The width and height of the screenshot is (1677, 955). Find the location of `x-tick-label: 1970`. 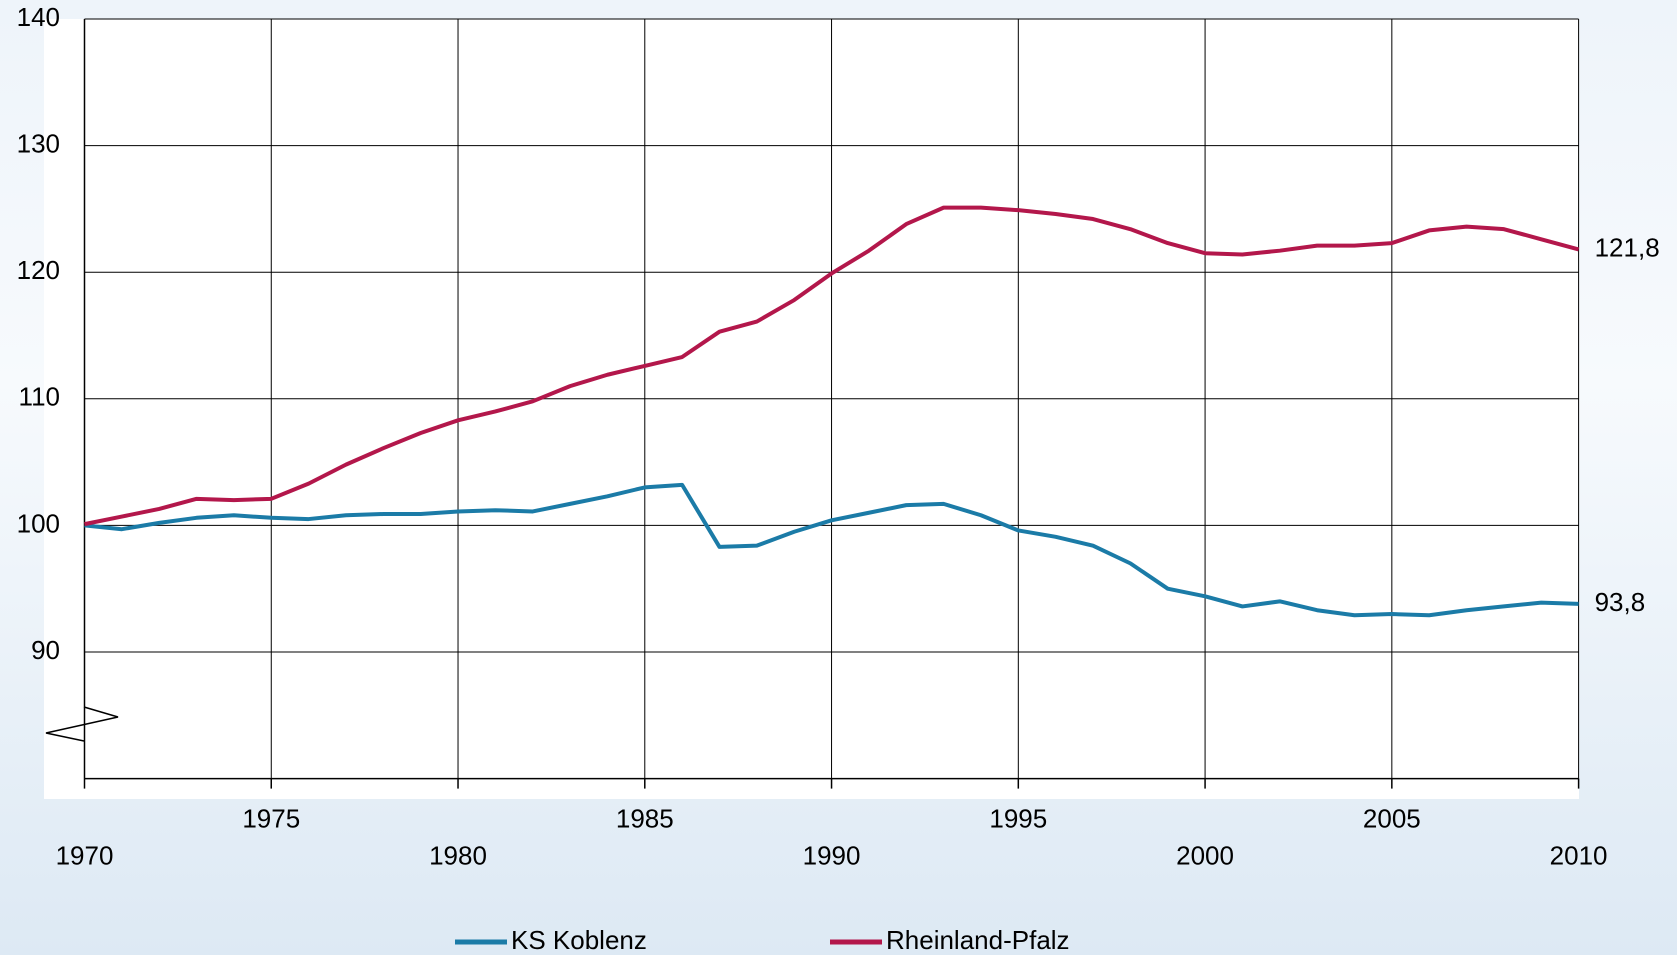

x-tick-label: 1970 is located at coordinates (85, 855).